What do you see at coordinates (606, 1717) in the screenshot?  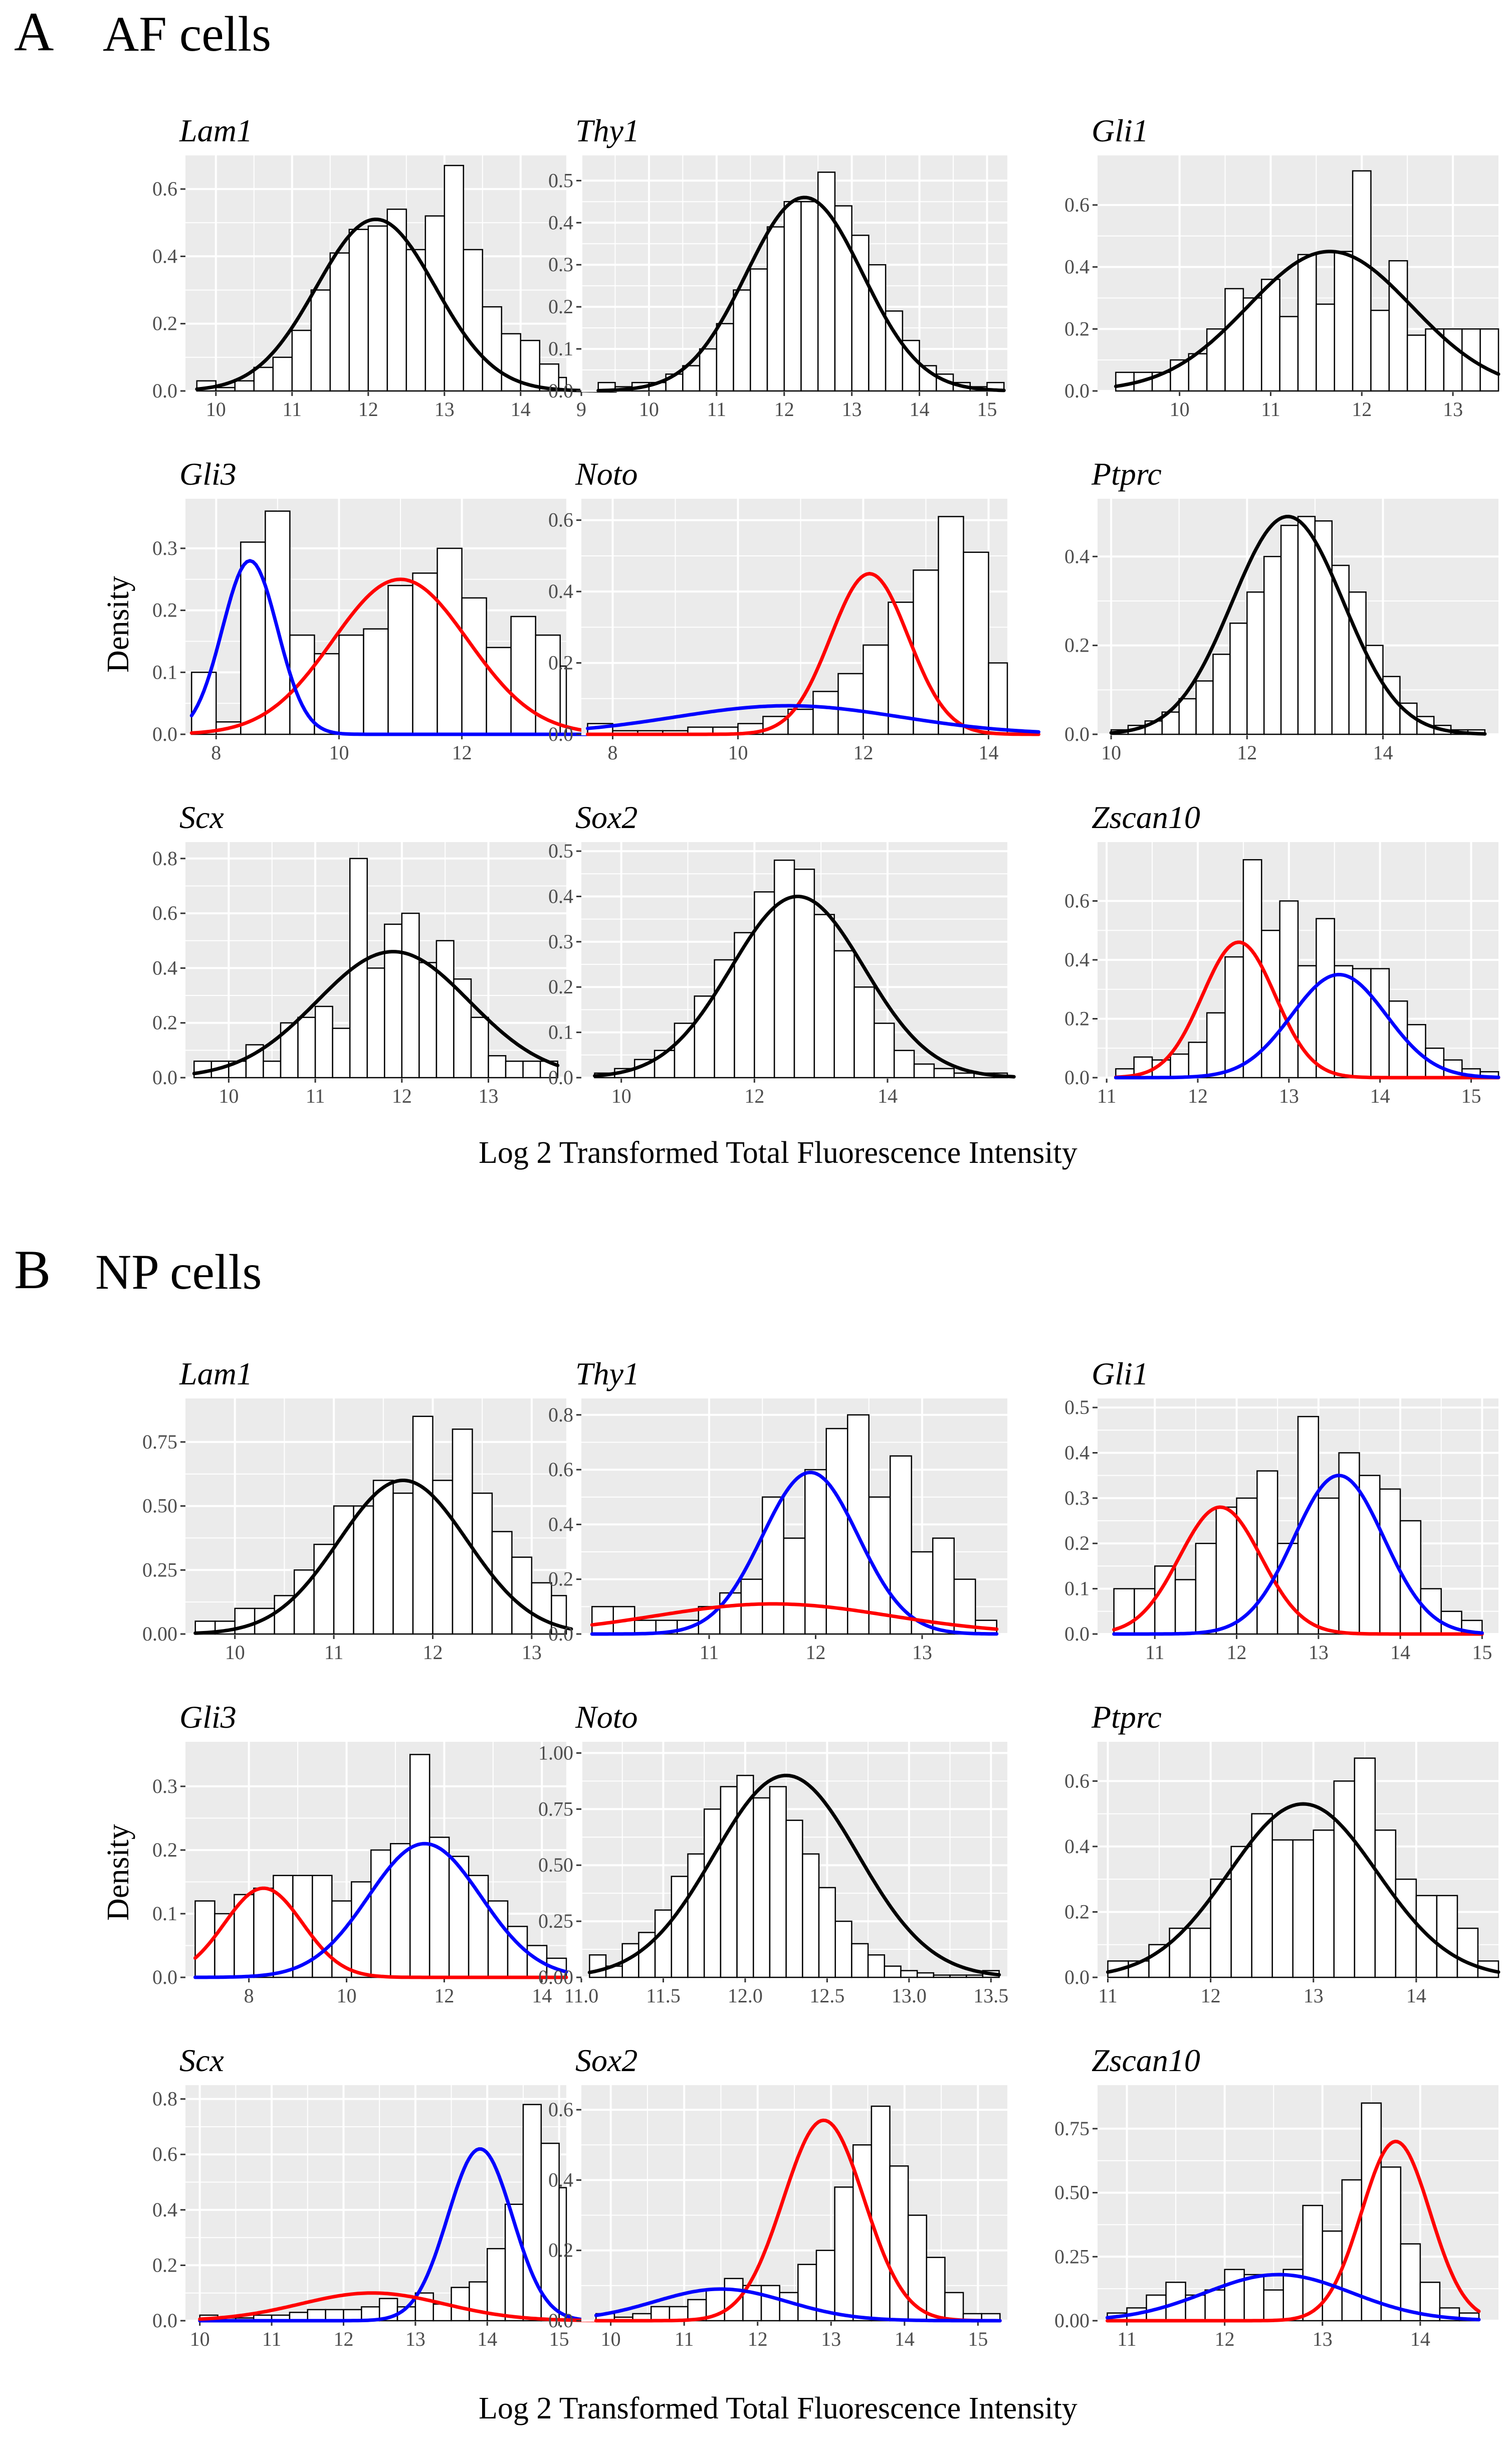 I see `gene-title: Noto` at bounding box center [606, 1717].